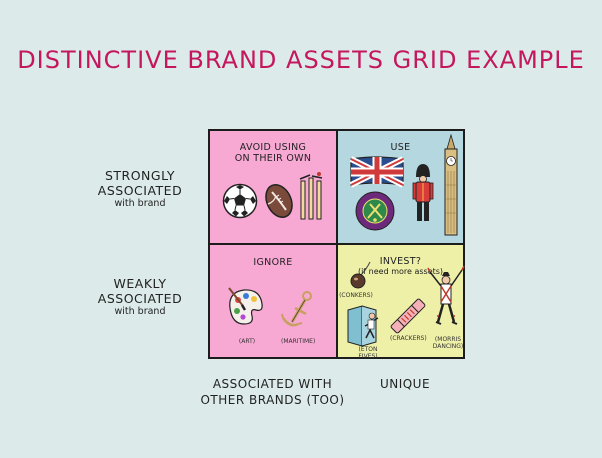  What do you see at coordinates (273, 158) in the screenshot?
I see `quadrant-avoid-line2: ON THEIR OWN` at bounding box center [273, 158].